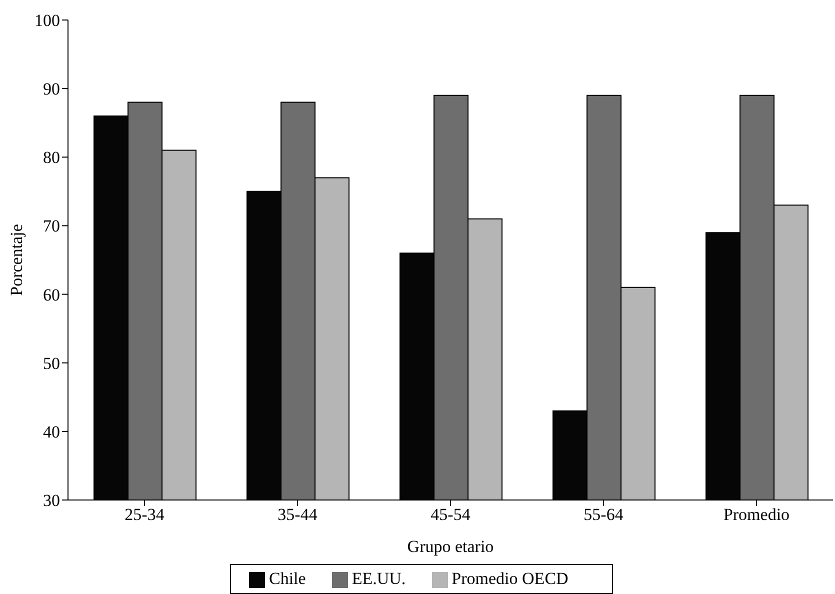 The width and height of the screenshot is (835, 594). I want to click on legend-label: EE.UU., so click(379, 578).